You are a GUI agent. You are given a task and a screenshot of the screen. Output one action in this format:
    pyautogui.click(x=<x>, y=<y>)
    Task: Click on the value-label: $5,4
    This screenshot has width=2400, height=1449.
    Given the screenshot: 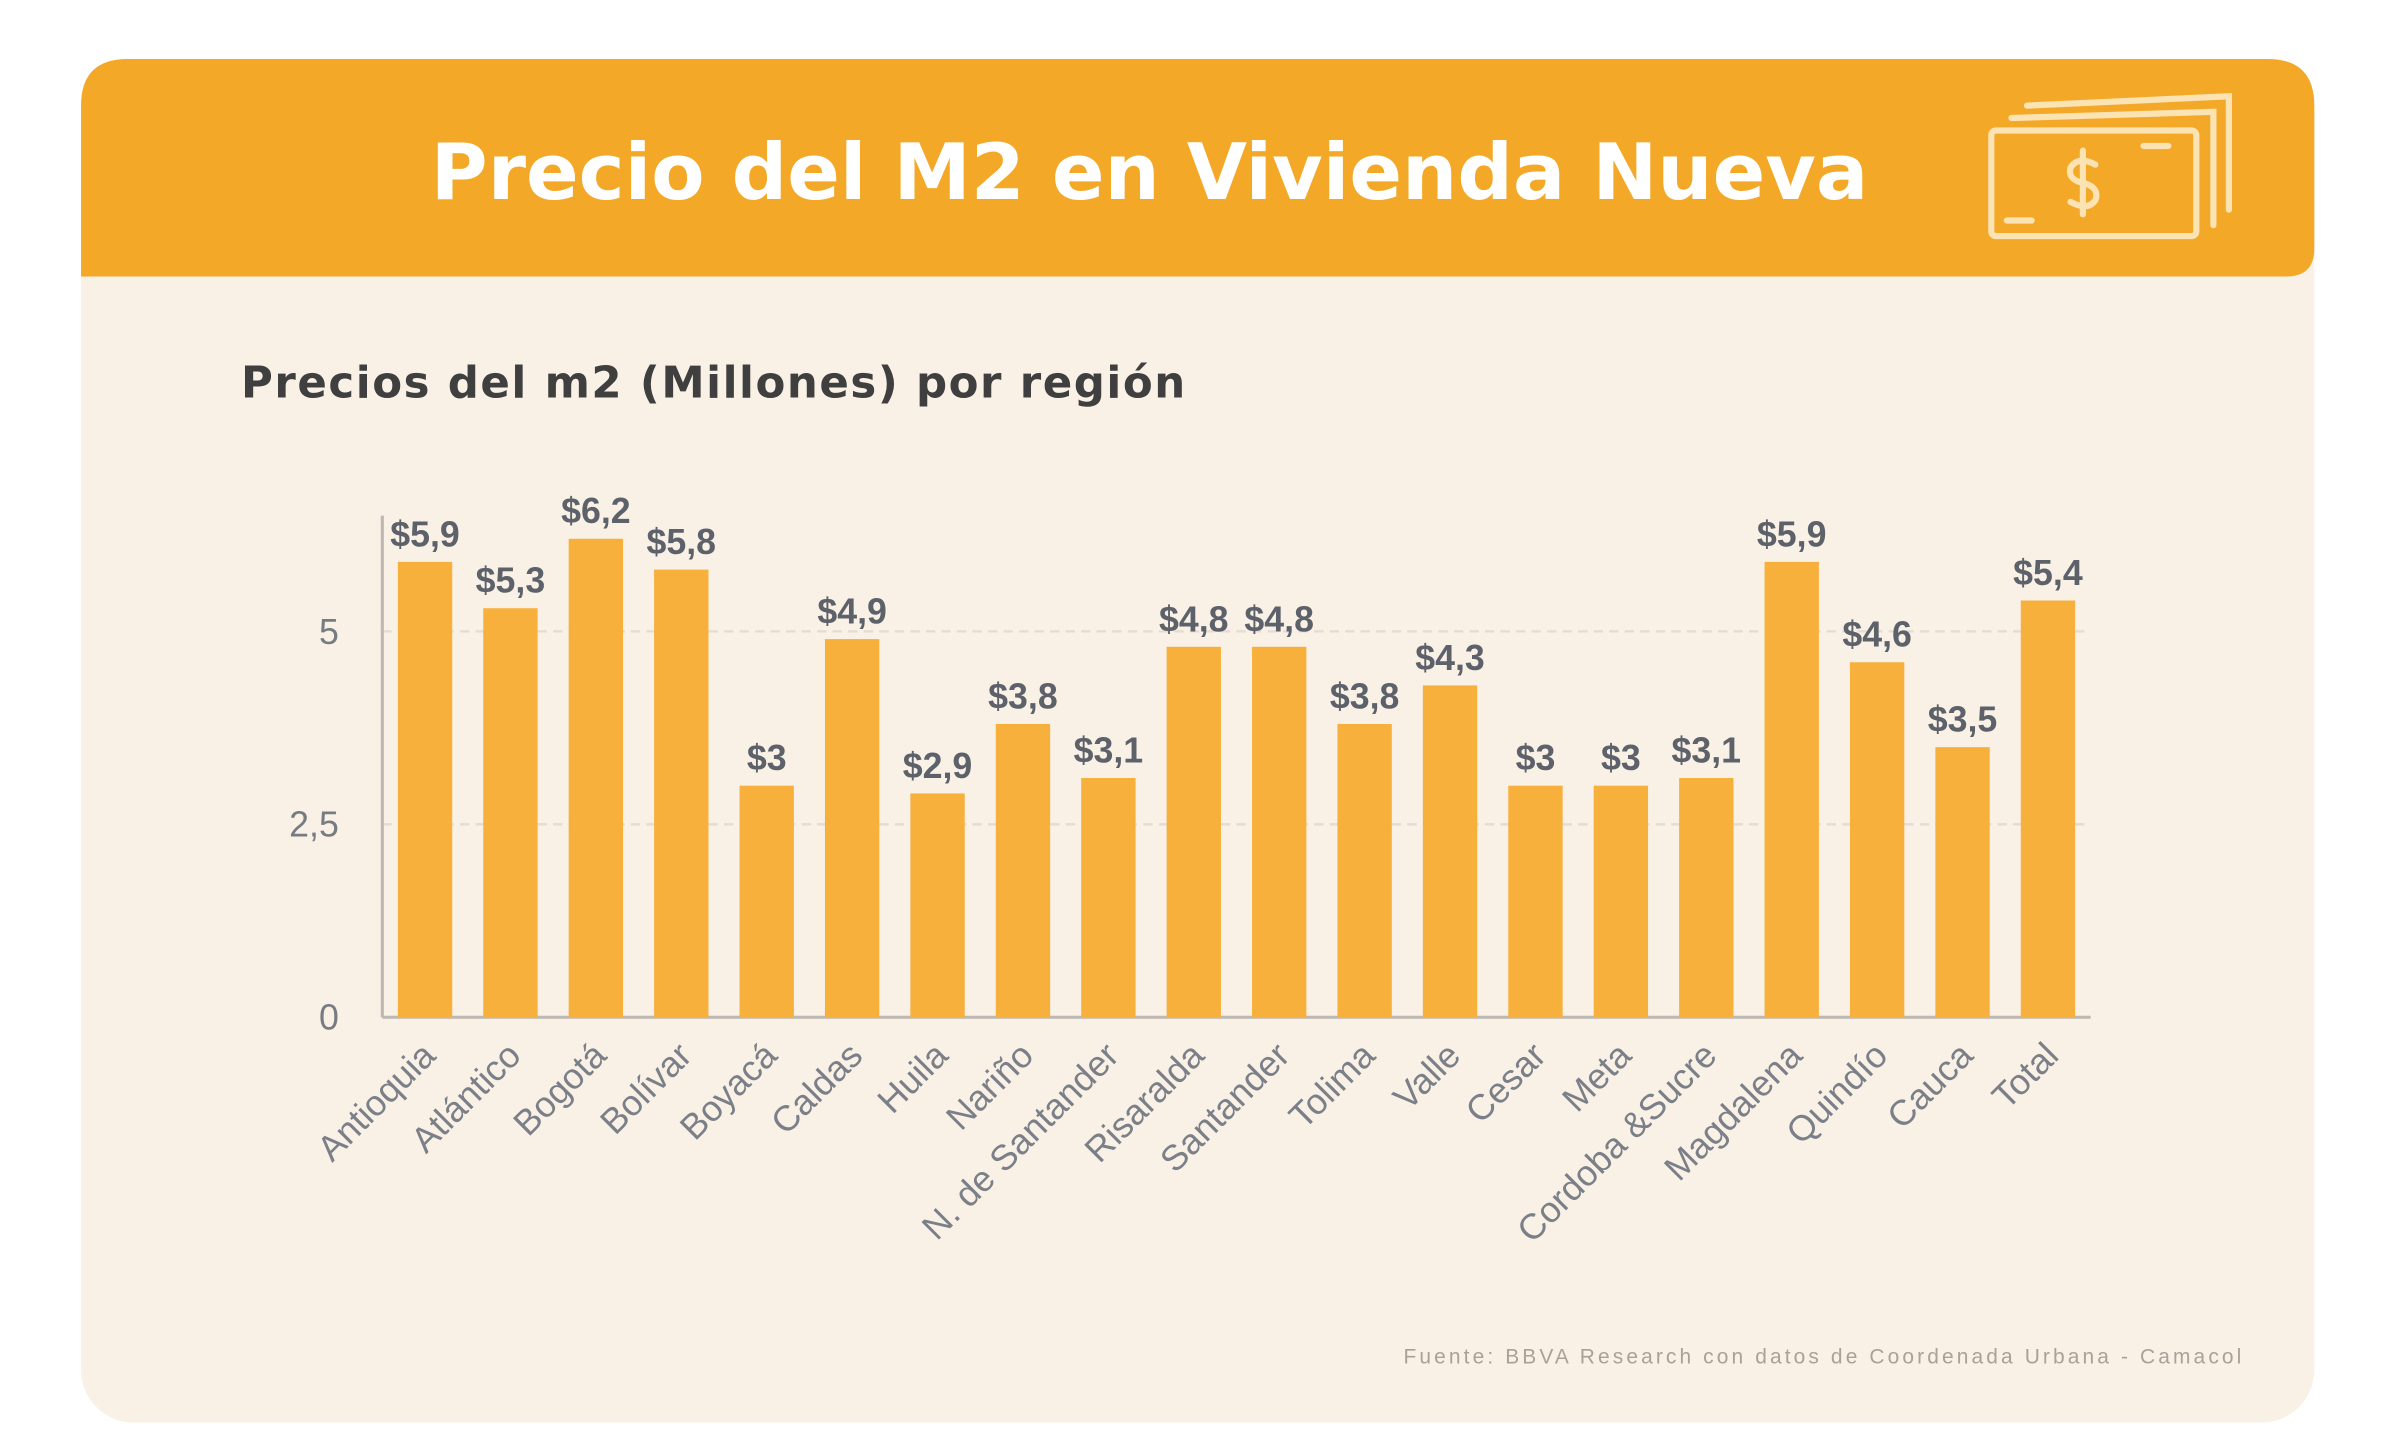 What is the action you would take?
    pyautogui.click(x=2048, y=573)
    